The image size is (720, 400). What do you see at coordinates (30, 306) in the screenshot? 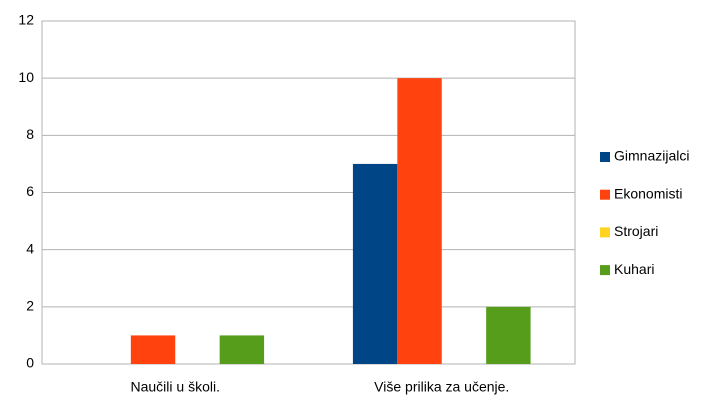
I see `y-tick-label: 2` at bounding box center [30, 306].